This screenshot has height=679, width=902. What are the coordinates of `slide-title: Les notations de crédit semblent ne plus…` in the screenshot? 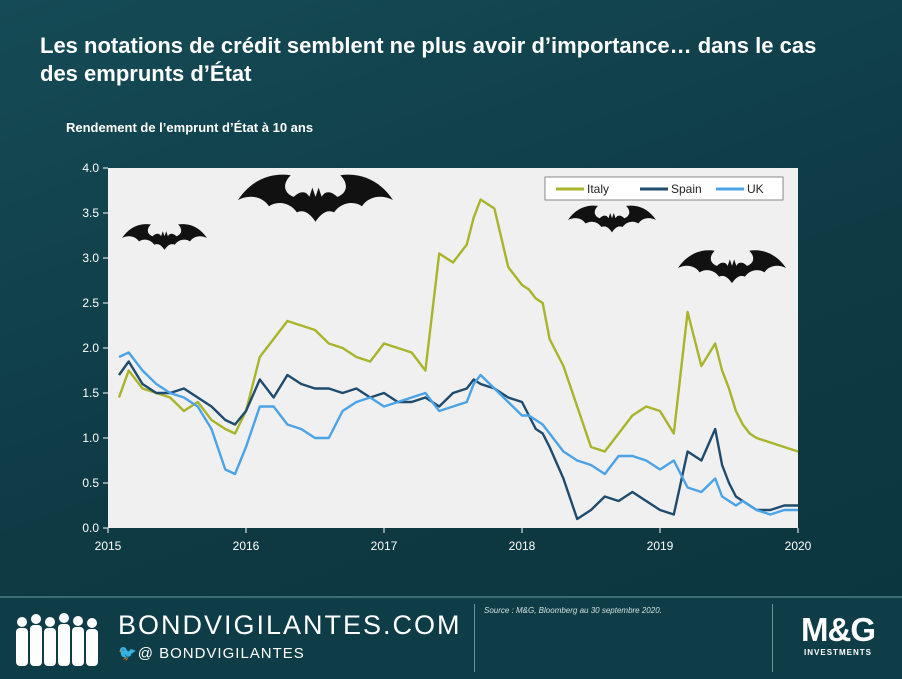 It's located at (428, 59).